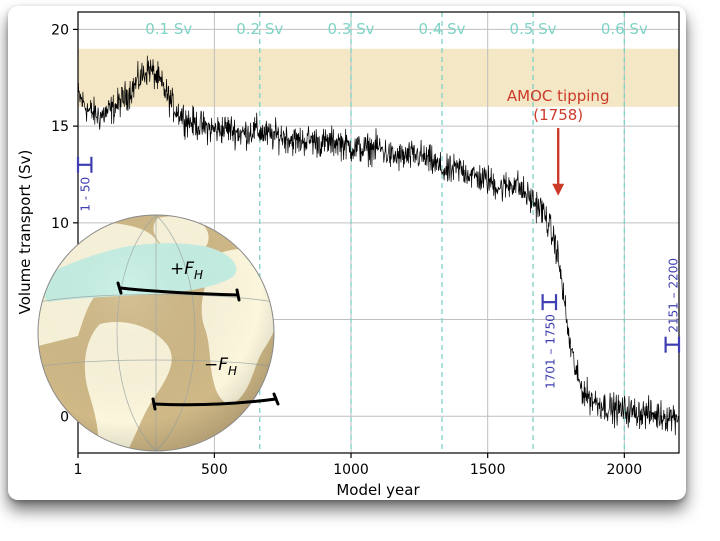 The height and width of the screenshot is (541, 720). Describe the element at coordinates (215, 402) in the screenshot. I see `south-section-line` at that location.